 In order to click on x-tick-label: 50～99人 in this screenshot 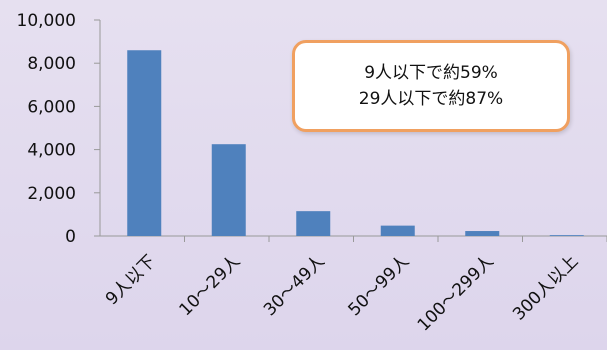, I will do `click(379, 285)`.